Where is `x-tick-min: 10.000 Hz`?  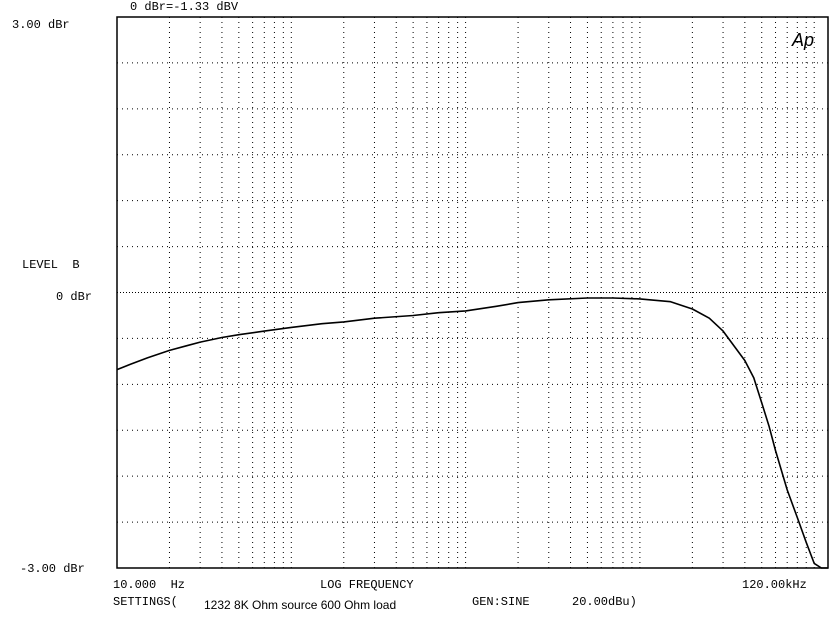 x-tick-min: 10.000 Hz is located at coordinates (149, 585).